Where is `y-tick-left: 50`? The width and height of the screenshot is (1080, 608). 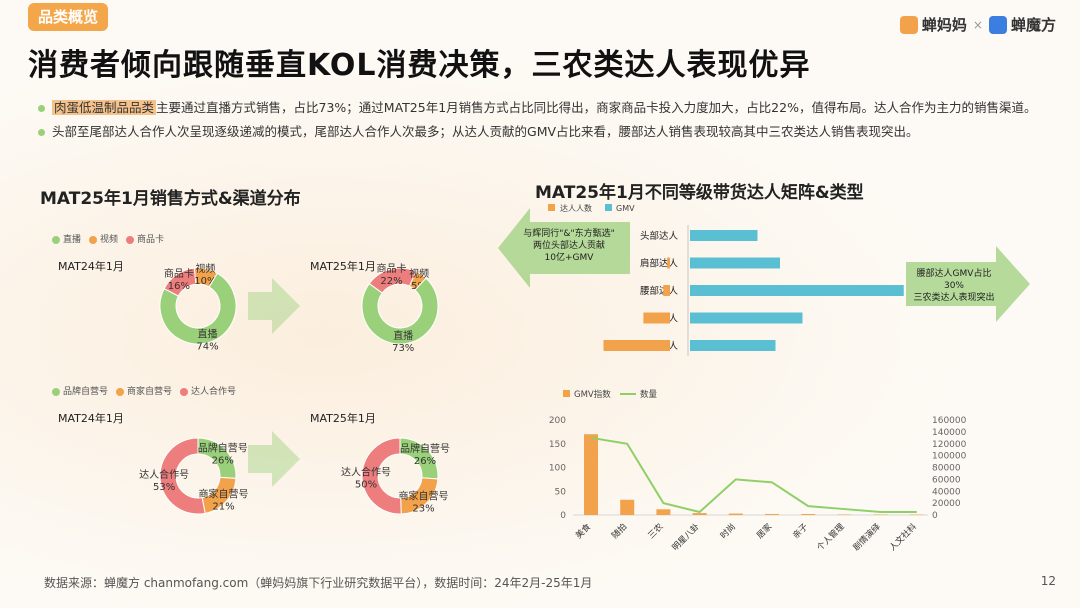
y-tick-left: 50 is located at coordinates (561, 492).